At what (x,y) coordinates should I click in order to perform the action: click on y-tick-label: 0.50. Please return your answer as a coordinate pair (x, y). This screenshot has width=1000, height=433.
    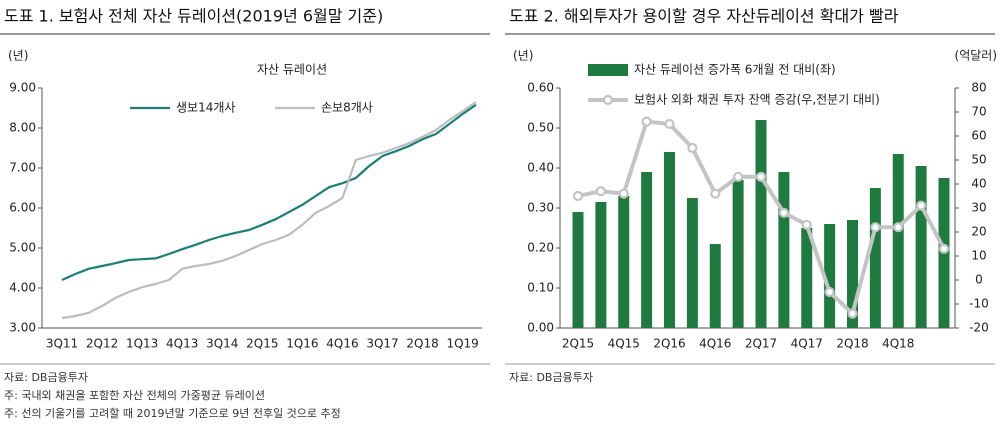
    Looking at the image, I should click on (540, 128).